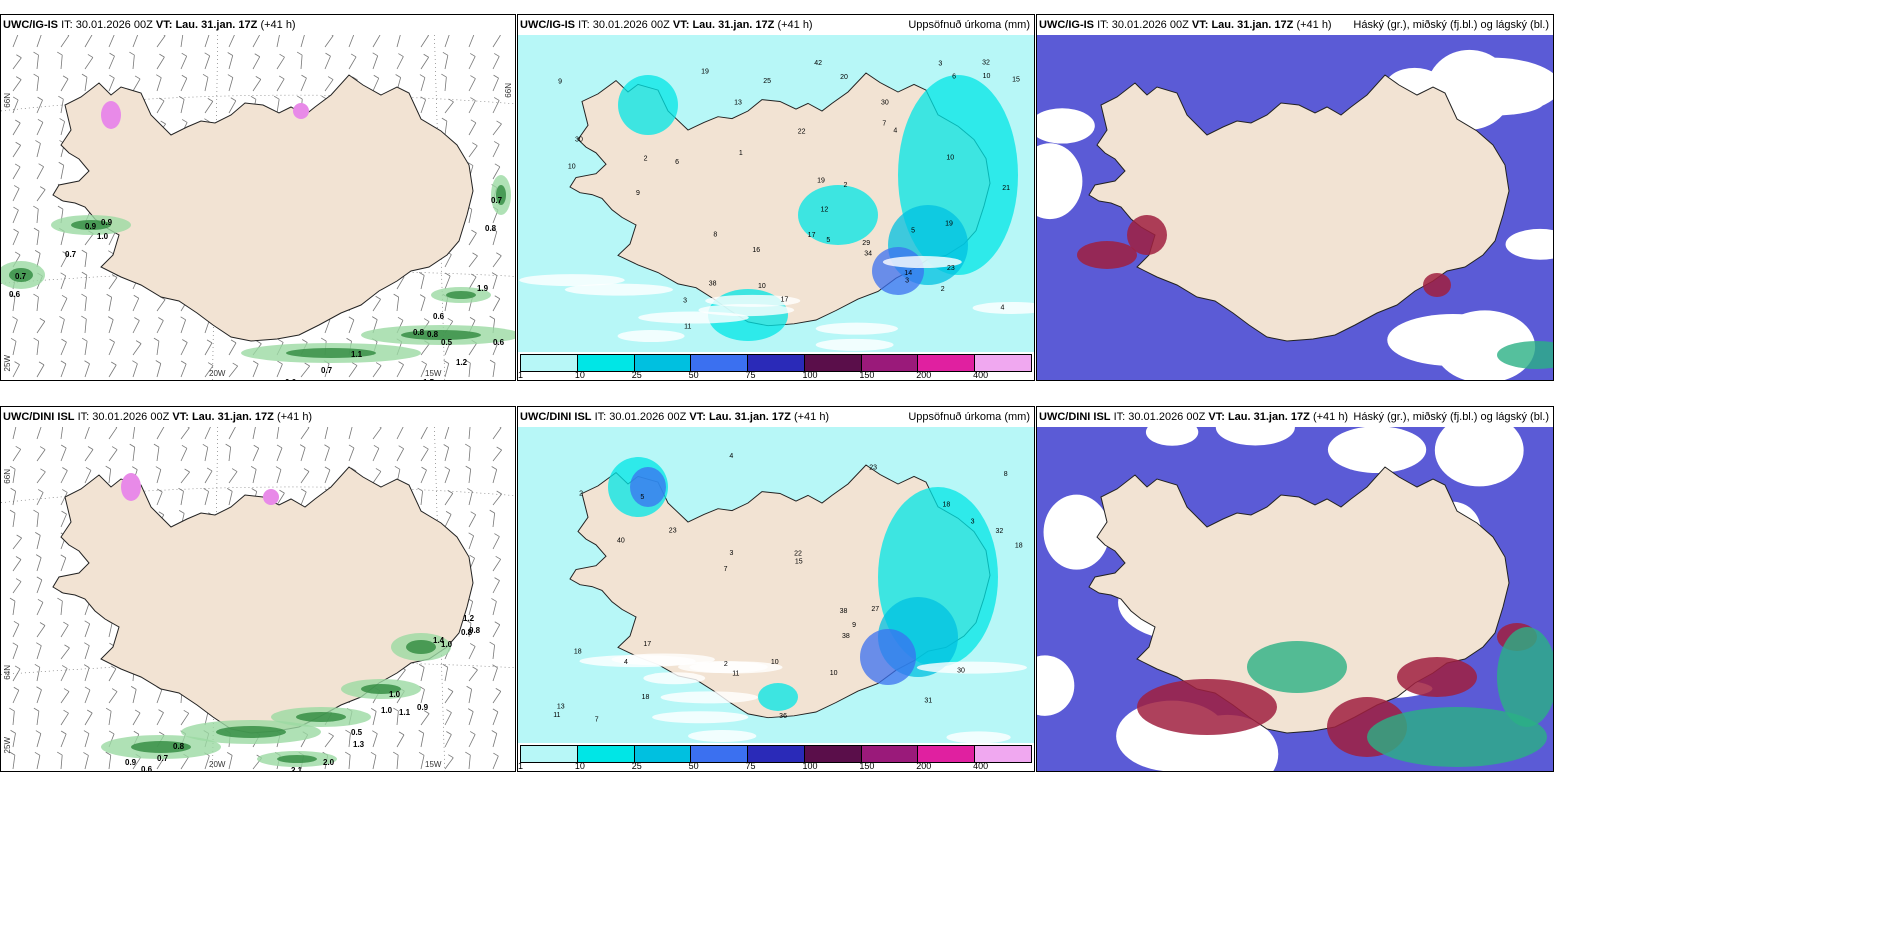  Describe the element at coordinates (981, 766) in the screenshot. I see `colorbar-tick-label: 400` at that location.